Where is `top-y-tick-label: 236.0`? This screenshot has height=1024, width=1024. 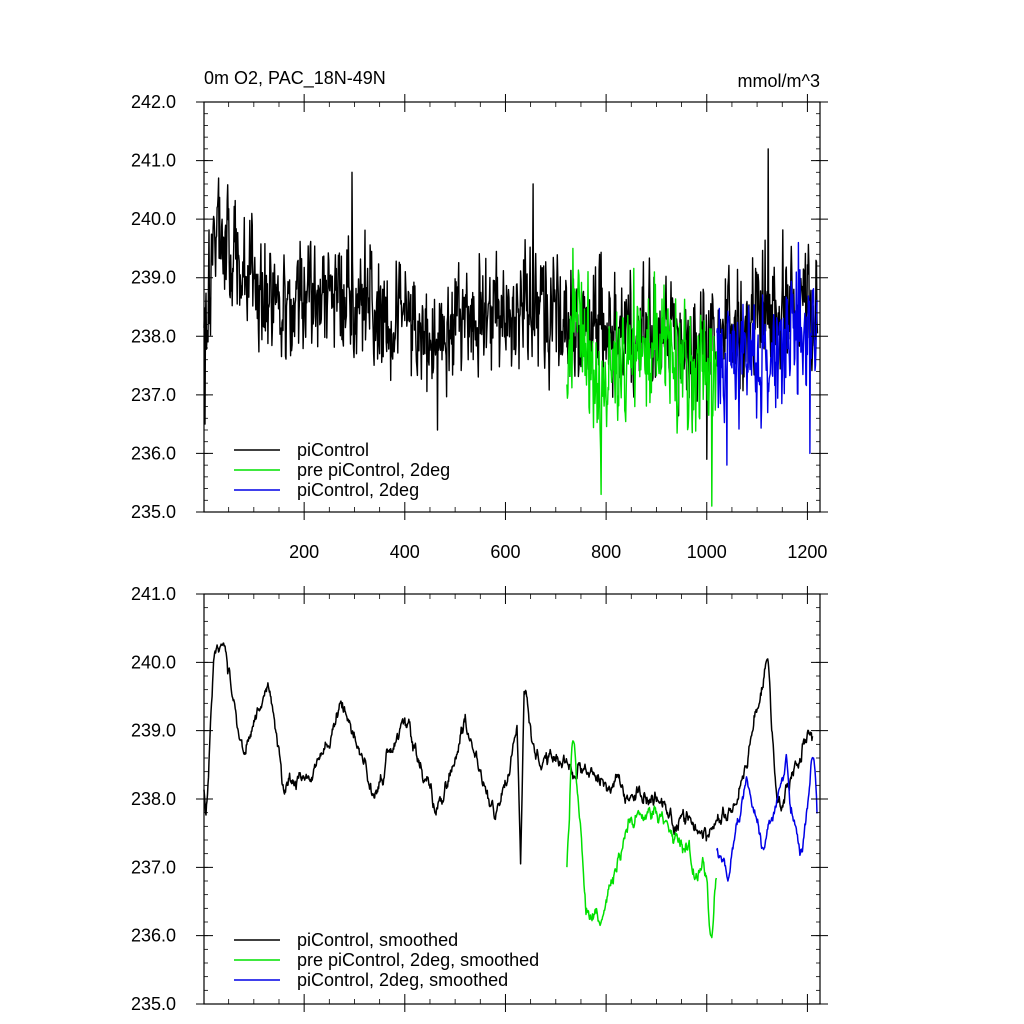 top-y-tick-label: 236.0 is located at coordinates (153, 453).